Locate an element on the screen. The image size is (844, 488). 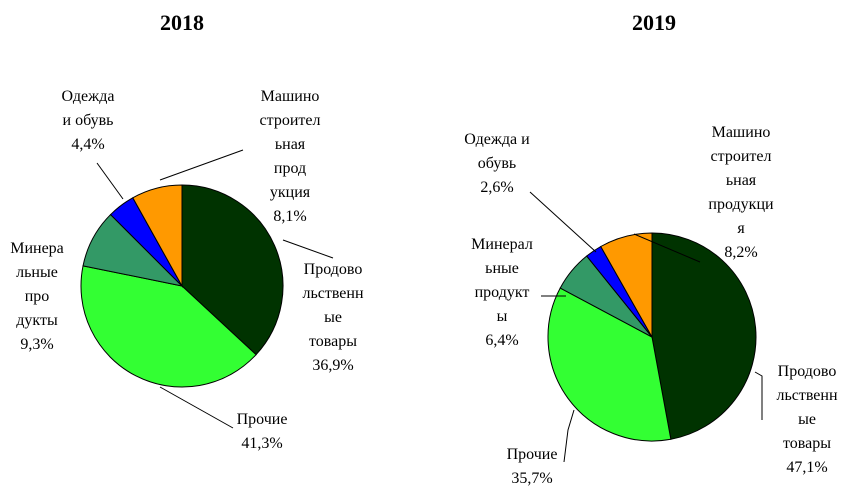
slice-label: Одежда и обувь 4,4% is located at coordinates (88, 121).